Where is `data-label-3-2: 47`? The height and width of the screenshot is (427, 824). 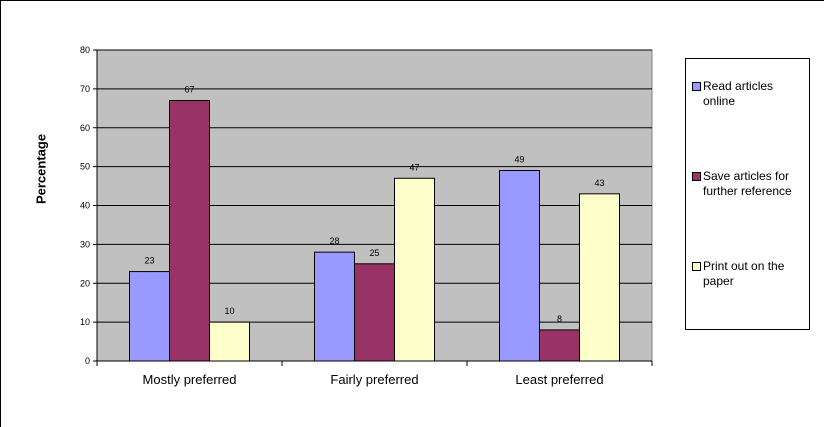 data-label-3-2: 47 is located at coordinates (414, 167).